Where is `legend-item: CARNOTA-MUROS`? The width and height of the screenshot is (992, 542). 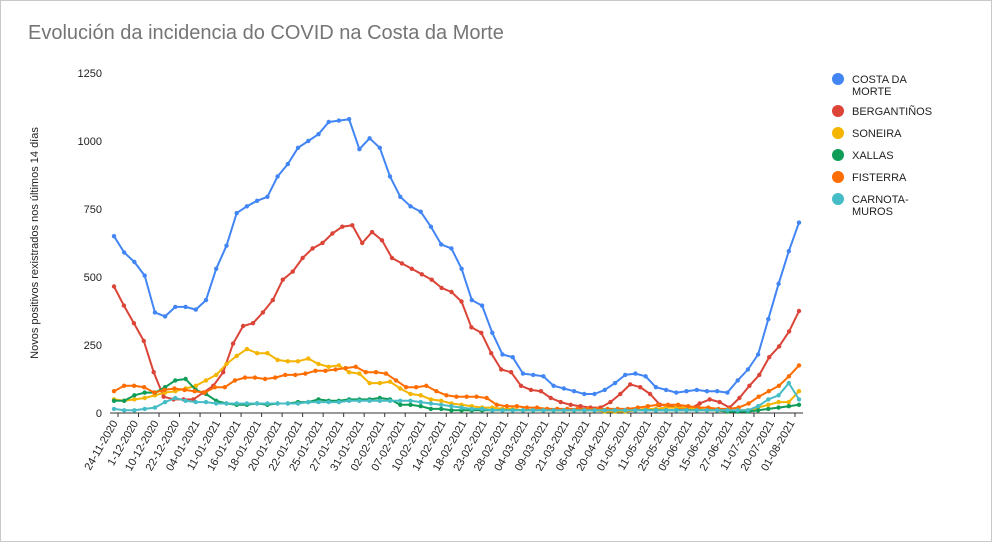
legend-item: CARNOTA-MUROS is located at coordinates (870, 205).